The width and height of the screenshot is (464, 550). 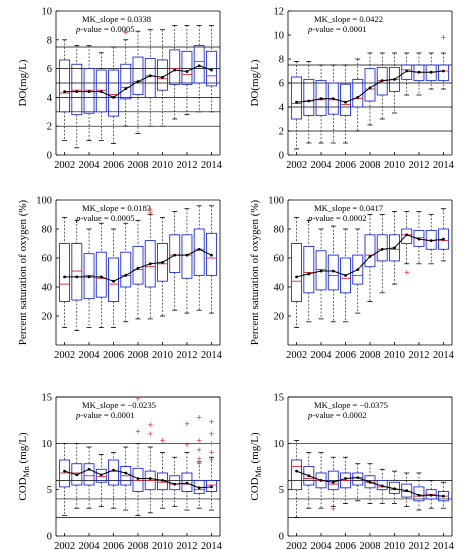 I want to click on mk-slope-annotation: MK_slope = 0.0183, so click(x=116, y=208).